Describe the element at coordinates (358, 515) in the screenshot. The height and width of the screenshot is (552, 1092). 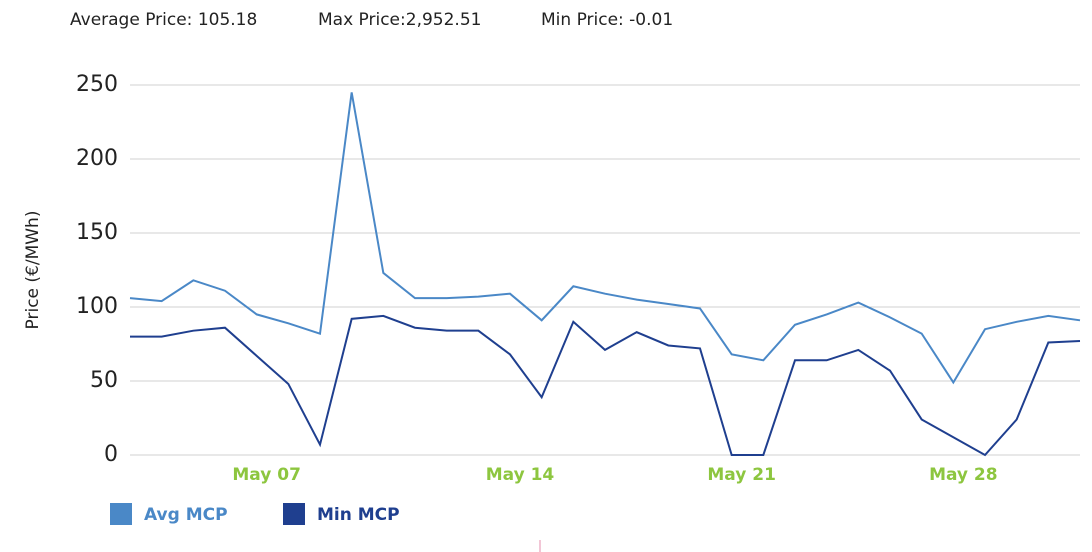
I see `legend-label: Min MCP` at that location.